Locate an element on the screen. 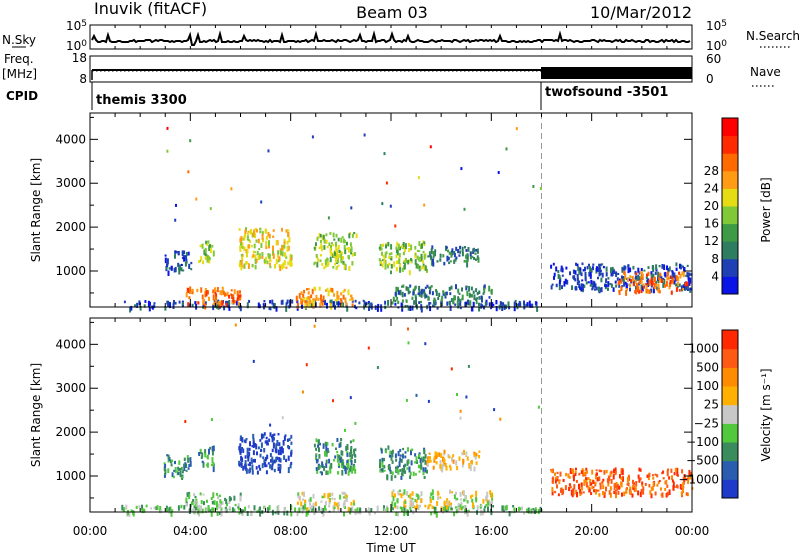 This screenshot has width=800, height=554. velocity-colorbar-tick: 1000 is located at coordinates (703, 349).